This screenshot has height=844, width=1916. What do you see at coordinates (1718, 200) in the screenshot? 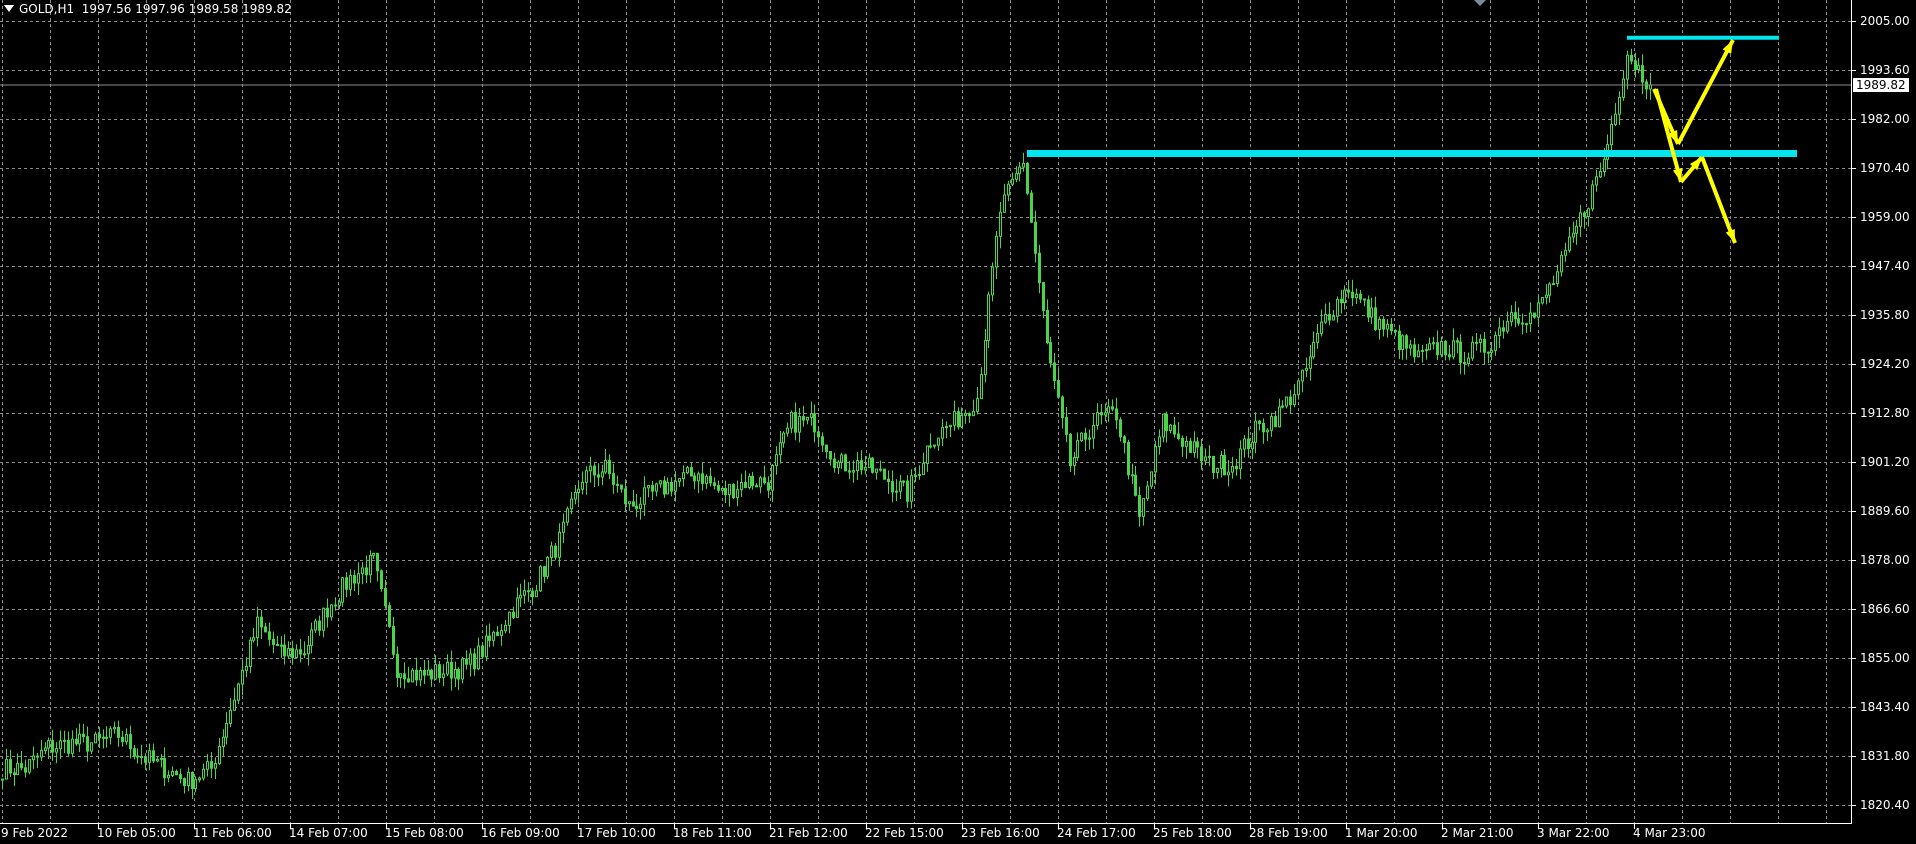
I see `arrow-b-breakdown` at bounding box center [1718, 200].